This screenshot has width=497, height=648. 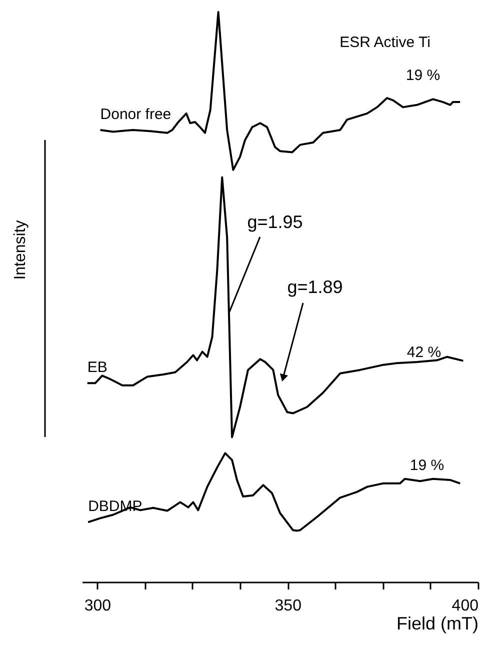 I want to click on annotation: ESR Active Ti, so click(x=385, y=42).